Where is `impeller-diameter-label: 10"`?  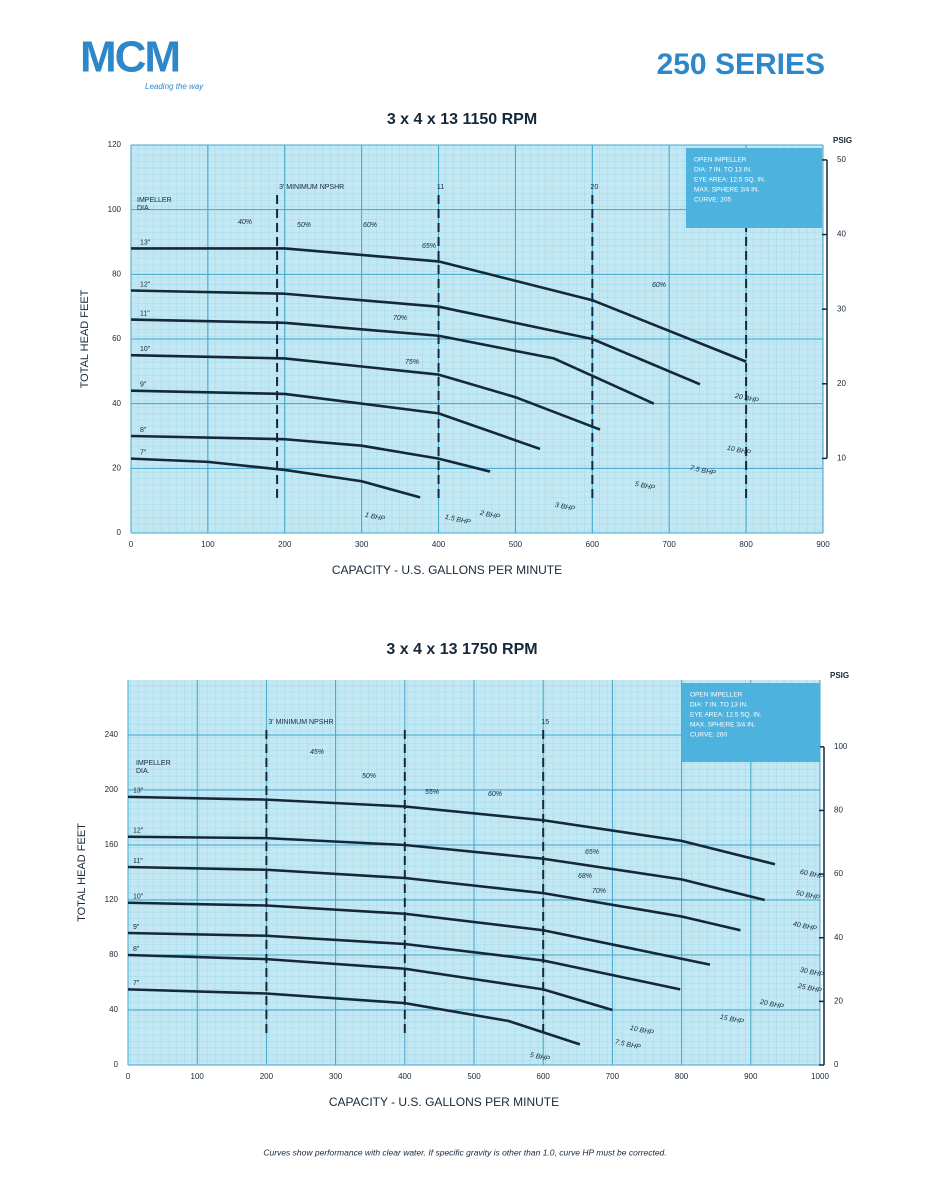 impeller-diameter-label: 10" is located at coordinates (138, 897).